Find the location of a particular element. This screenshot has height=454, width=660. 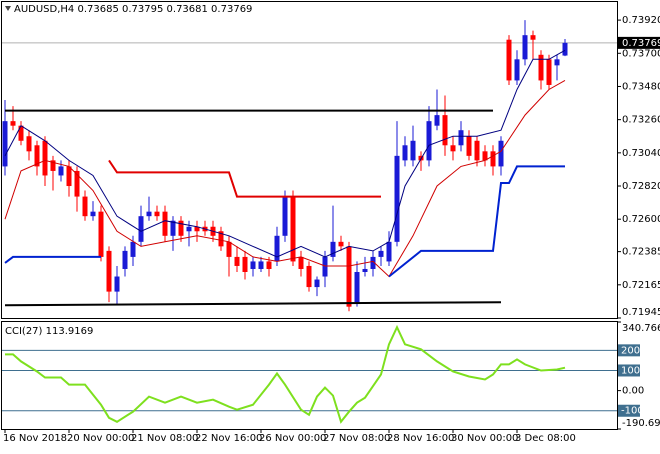

level-label: -100 is located at coordinates (632, 411).